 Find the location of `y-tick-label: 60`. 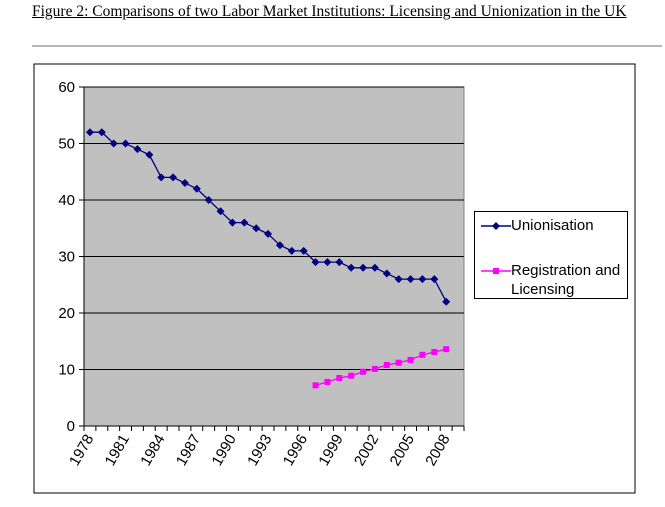

y-tick-label: 60 is located at coordinates (66, 87).